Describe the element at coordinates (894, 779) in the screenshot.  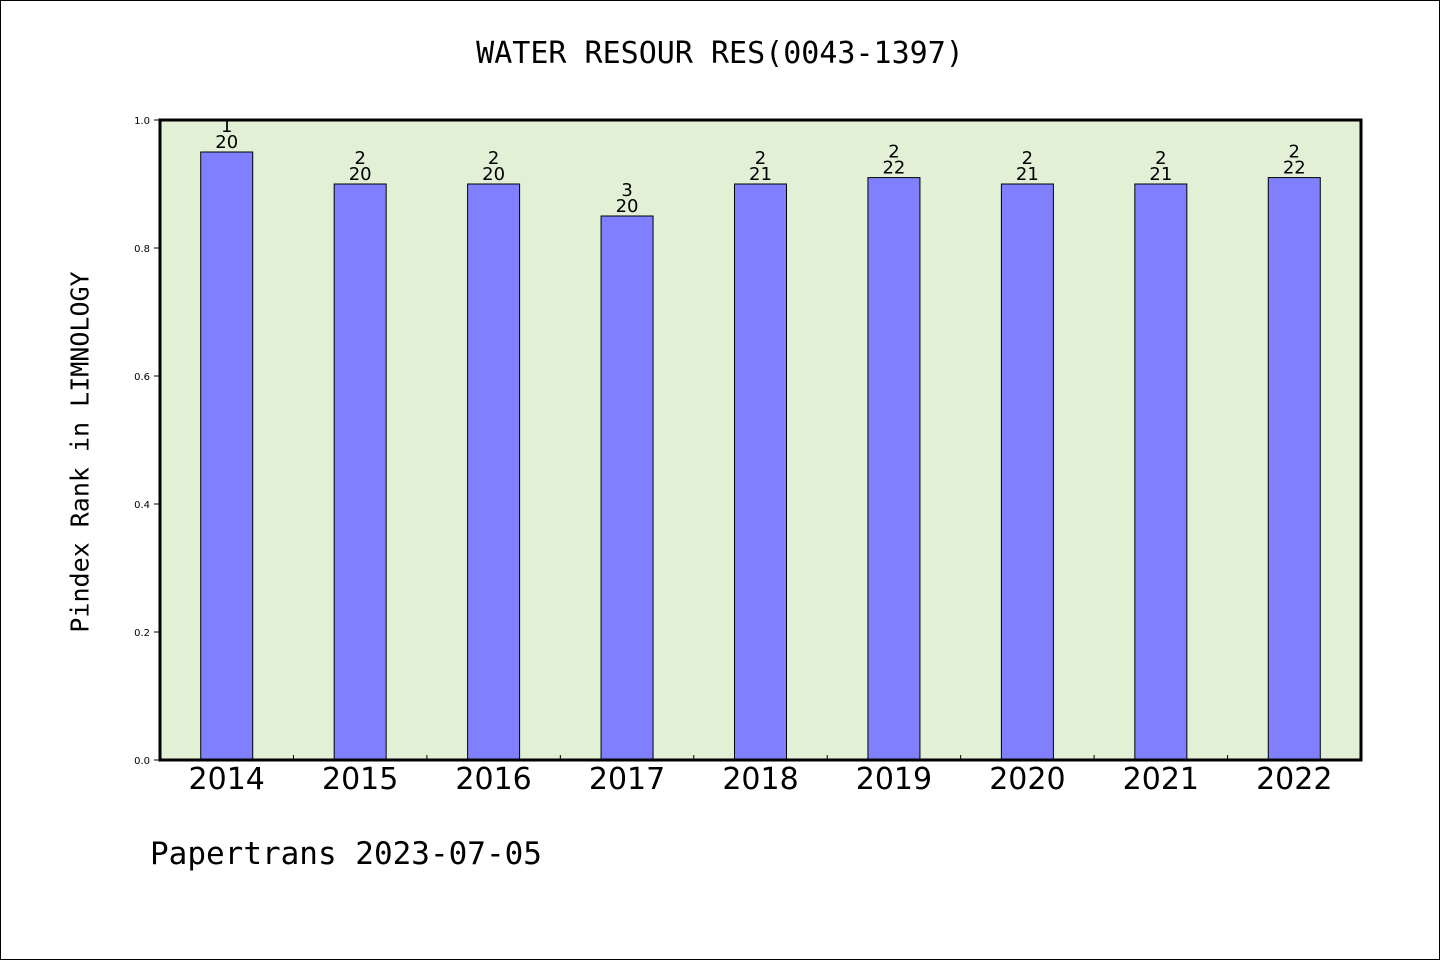
I see `x-tick-label: 2019` at that location.